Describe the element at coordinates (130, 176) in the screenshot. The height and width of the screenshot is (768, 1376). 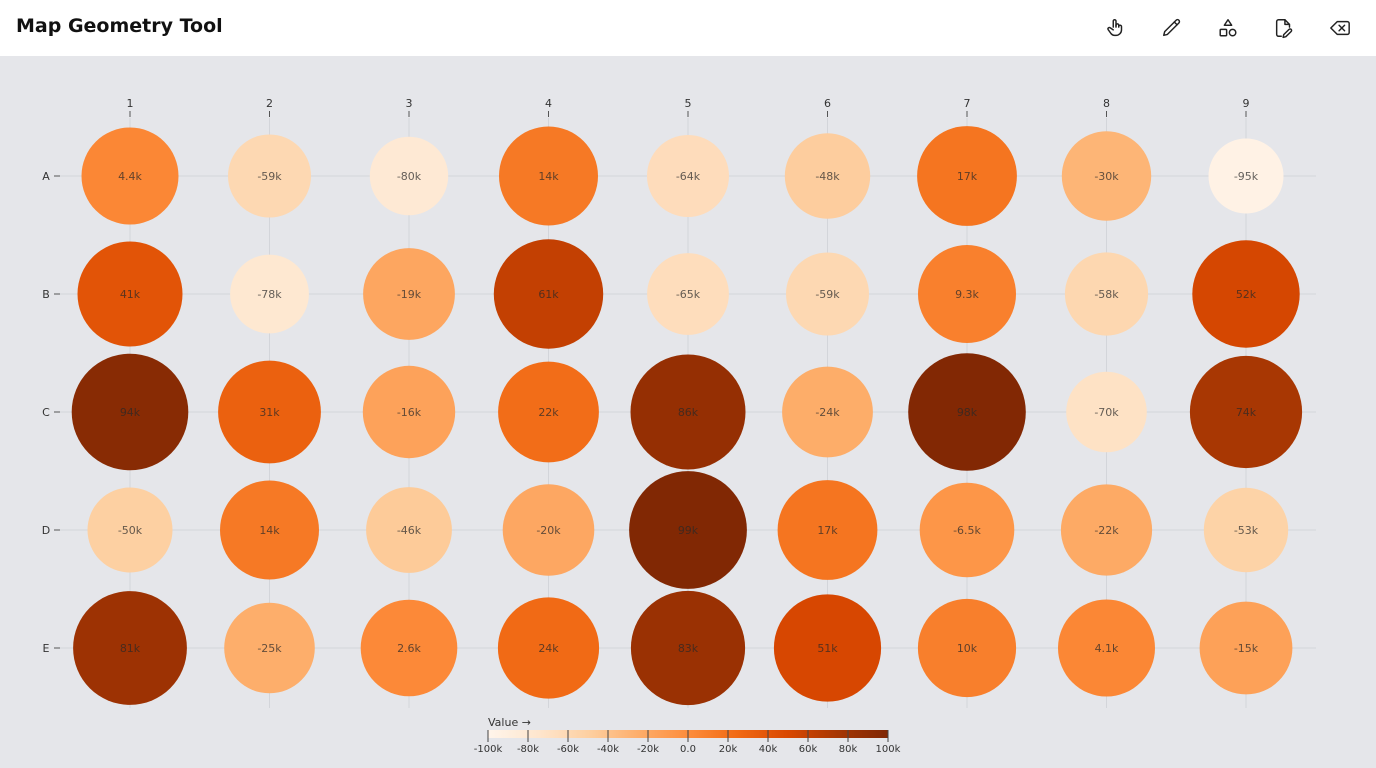
I see `bubble-label: 4.4k` at that location.